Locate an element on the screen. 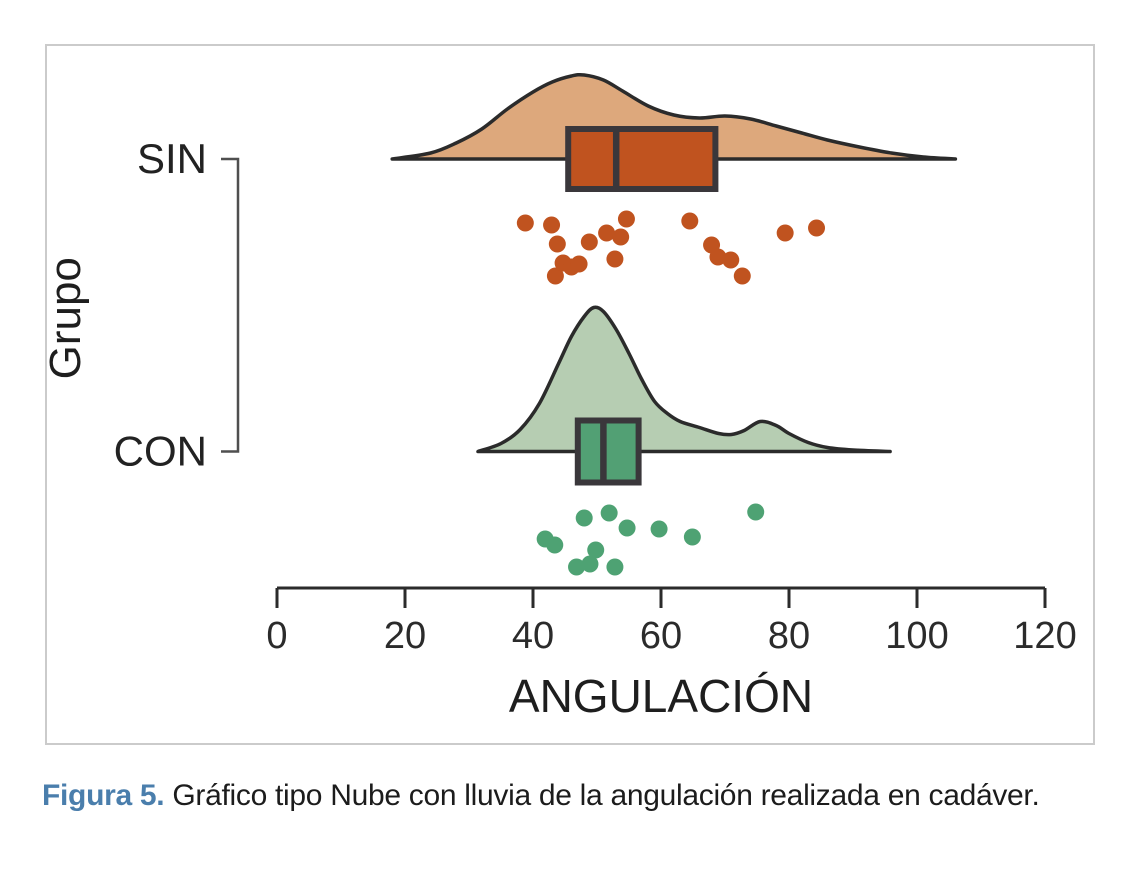 Image resolution: width=1144 pixels, height=892 pixels. xtick-label: 100 is located at coordinates (916, 636).